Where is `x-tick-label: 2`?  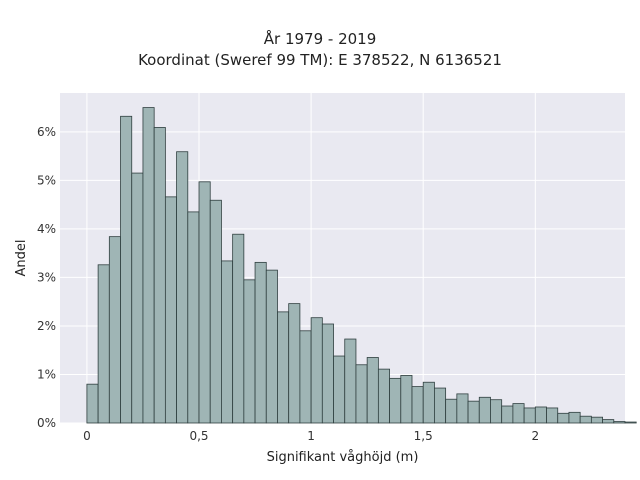
x-tick-label: 2 is located at coordinates (535, 436).